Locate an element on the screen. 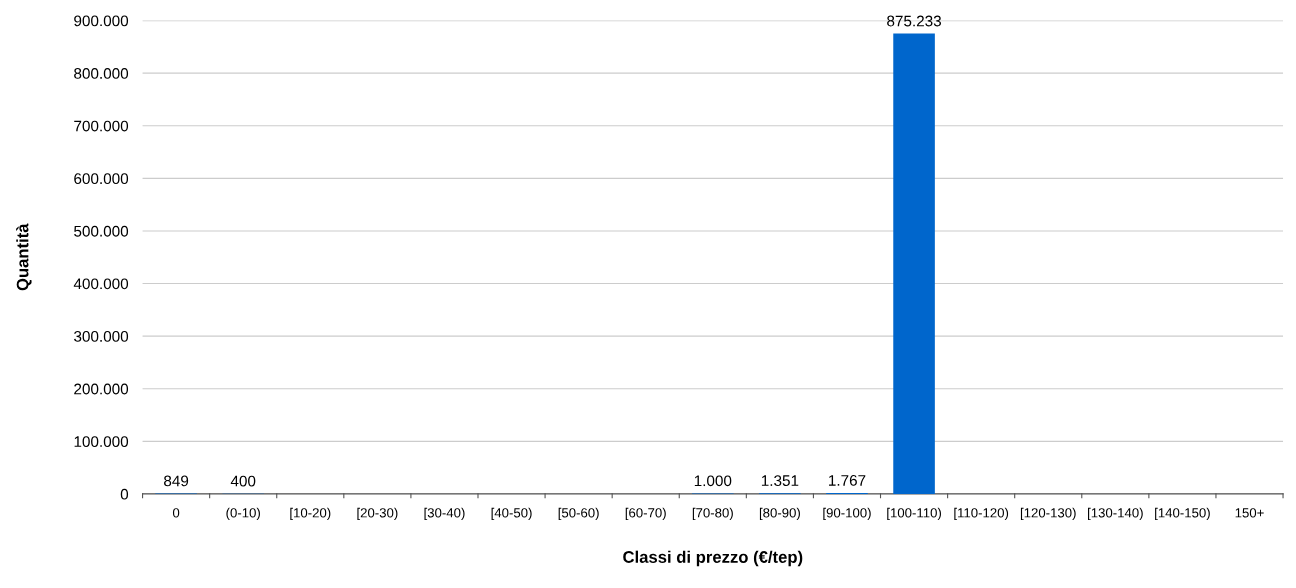 The height and width of the screenshot is (588, 1296). data-label: 1.000 is located at coordinates (713, 481).